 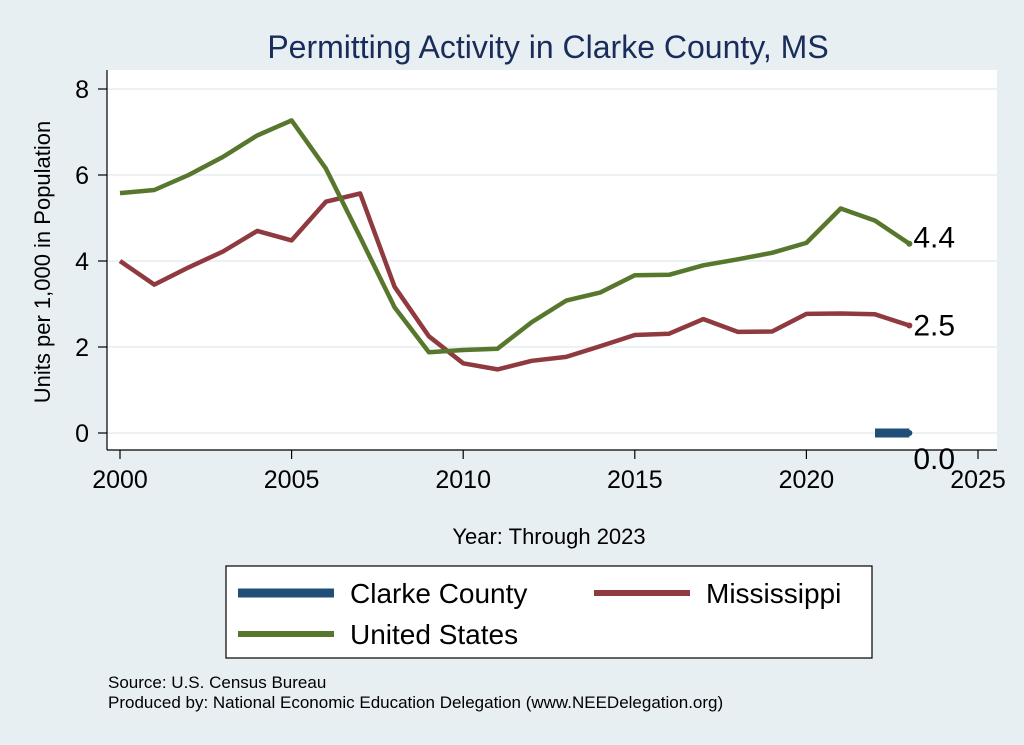 What do you see at coordinates (539, 614) in the screenshot?
I see `legend-items: Clarke County Mississippi United States` at bounding box center [539, 614].